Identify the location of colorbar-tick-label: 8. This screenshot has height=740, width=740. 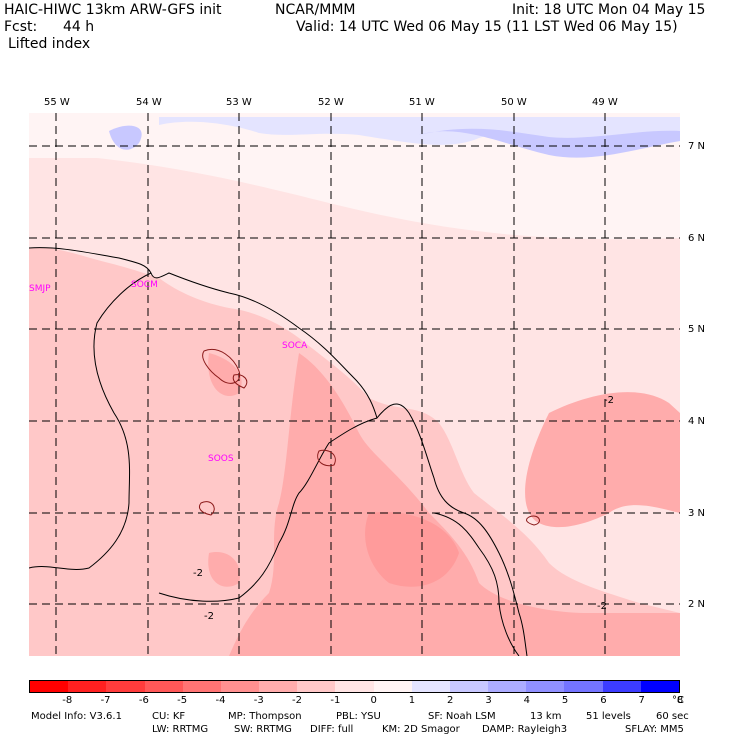
(680, 700).